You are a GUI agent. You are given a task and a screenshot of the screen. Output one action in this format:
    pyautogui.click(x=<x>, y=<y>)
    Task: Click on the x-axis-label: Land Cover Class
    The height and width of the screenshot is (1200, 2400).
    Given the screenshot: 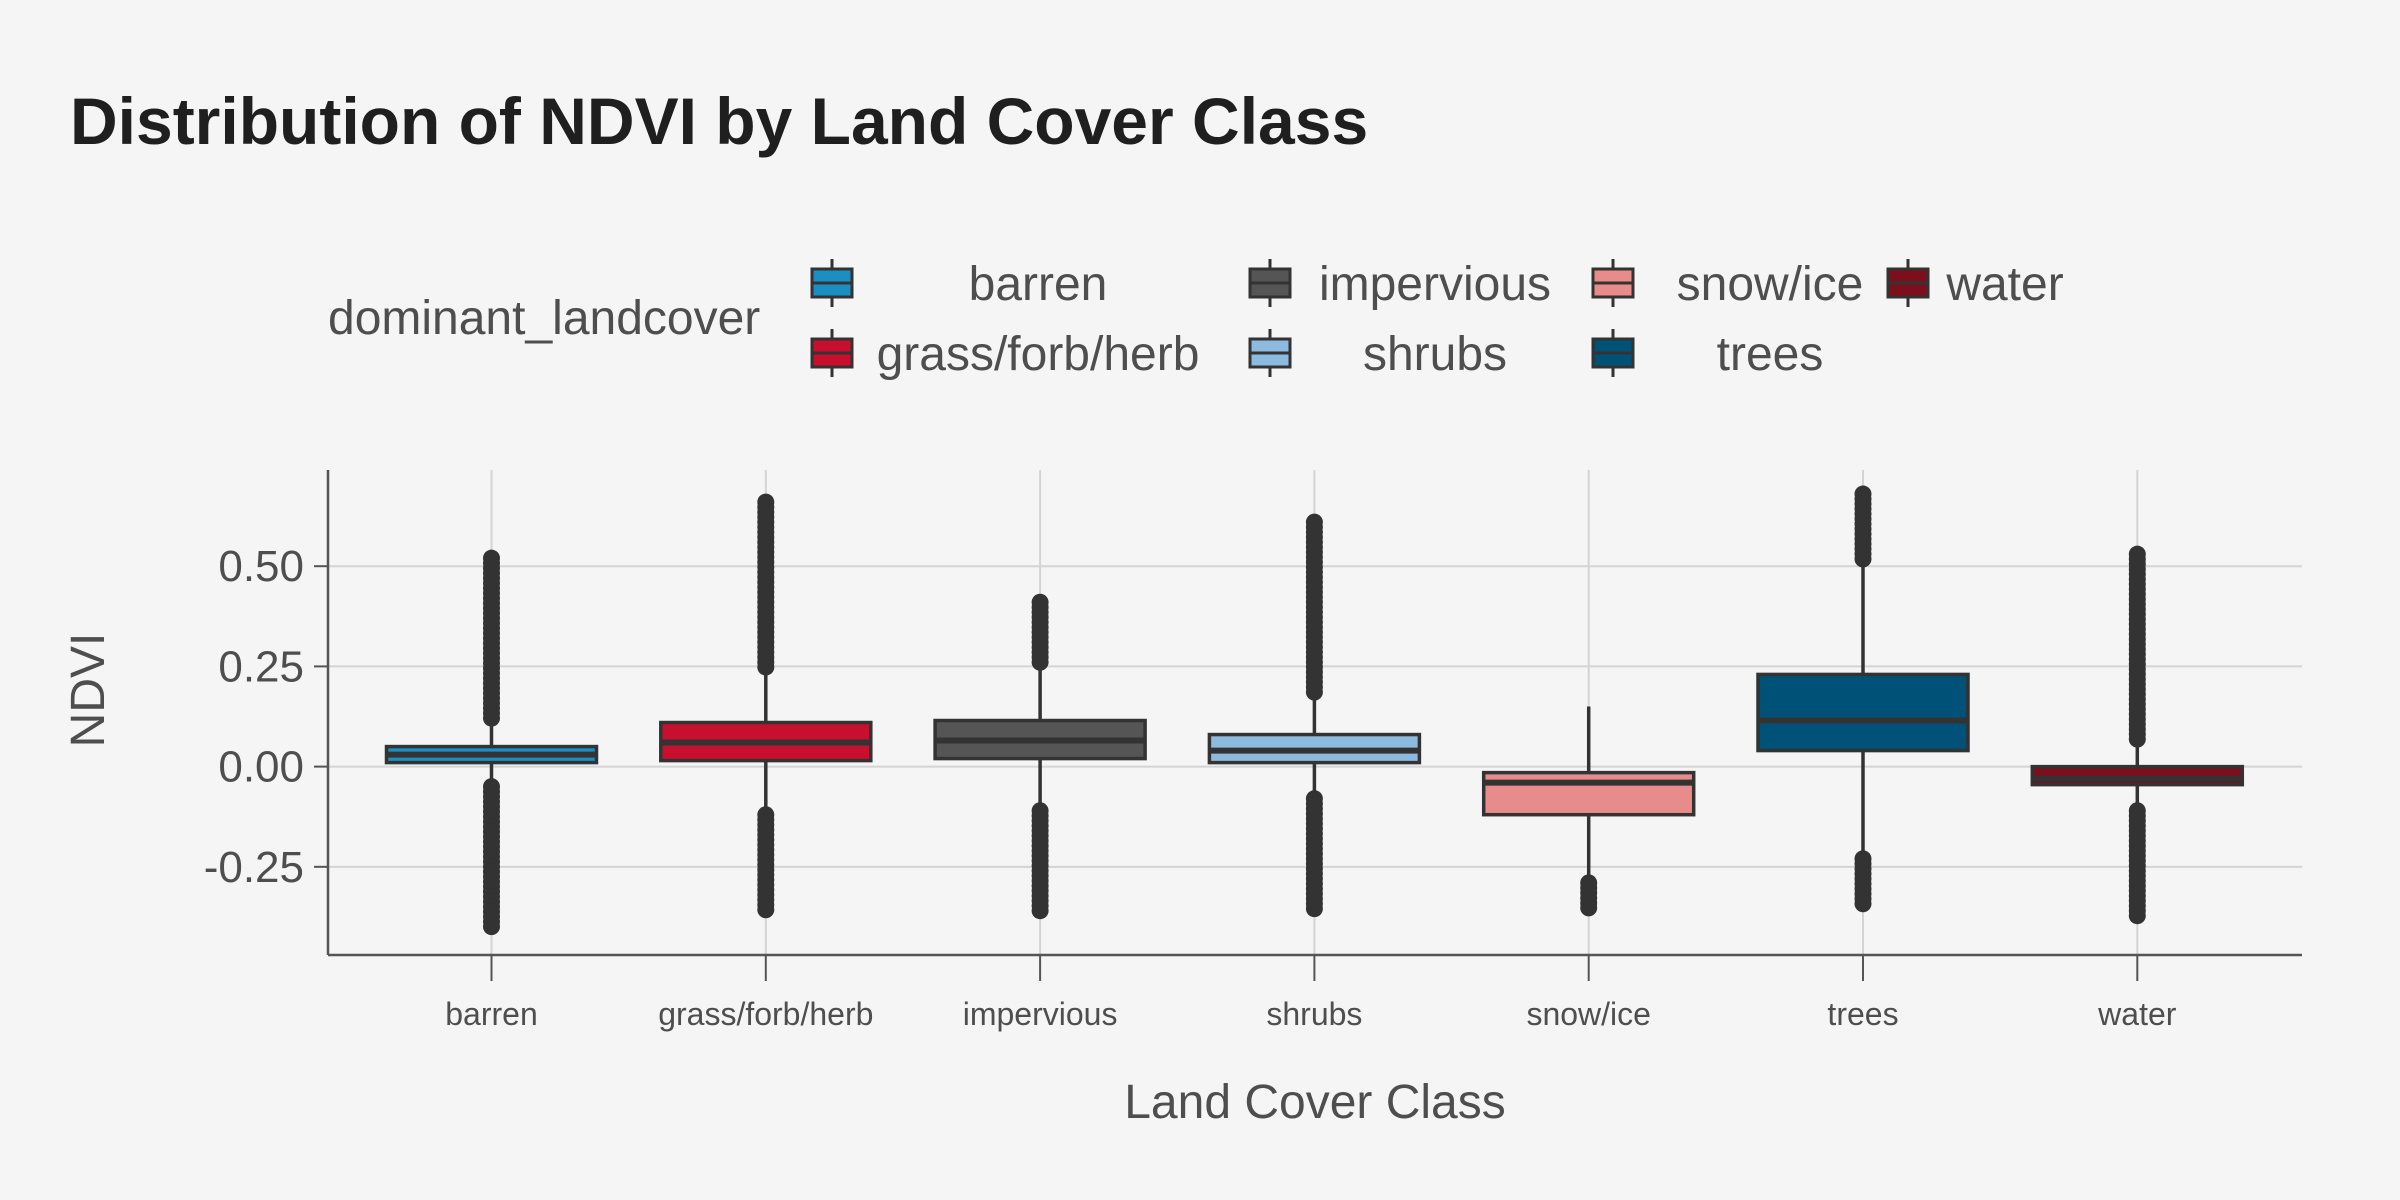 What is the action you would take?
    pyautogui.click(x=1315, y=1102)
    